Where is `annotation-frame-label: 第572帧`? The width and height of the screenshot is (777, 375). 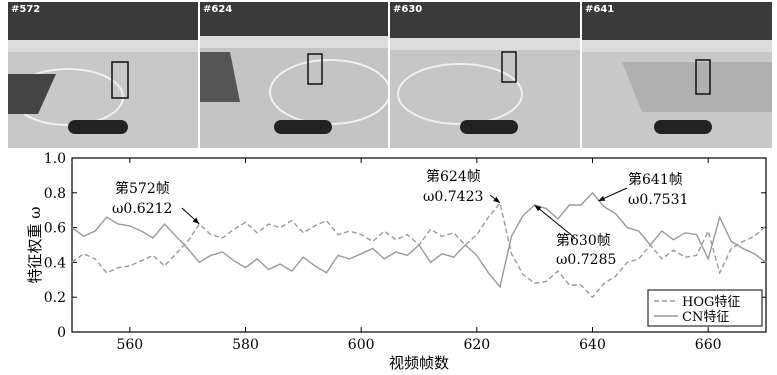
annotation-frame-label: 第572帧 is located at coordinates (142, 188).